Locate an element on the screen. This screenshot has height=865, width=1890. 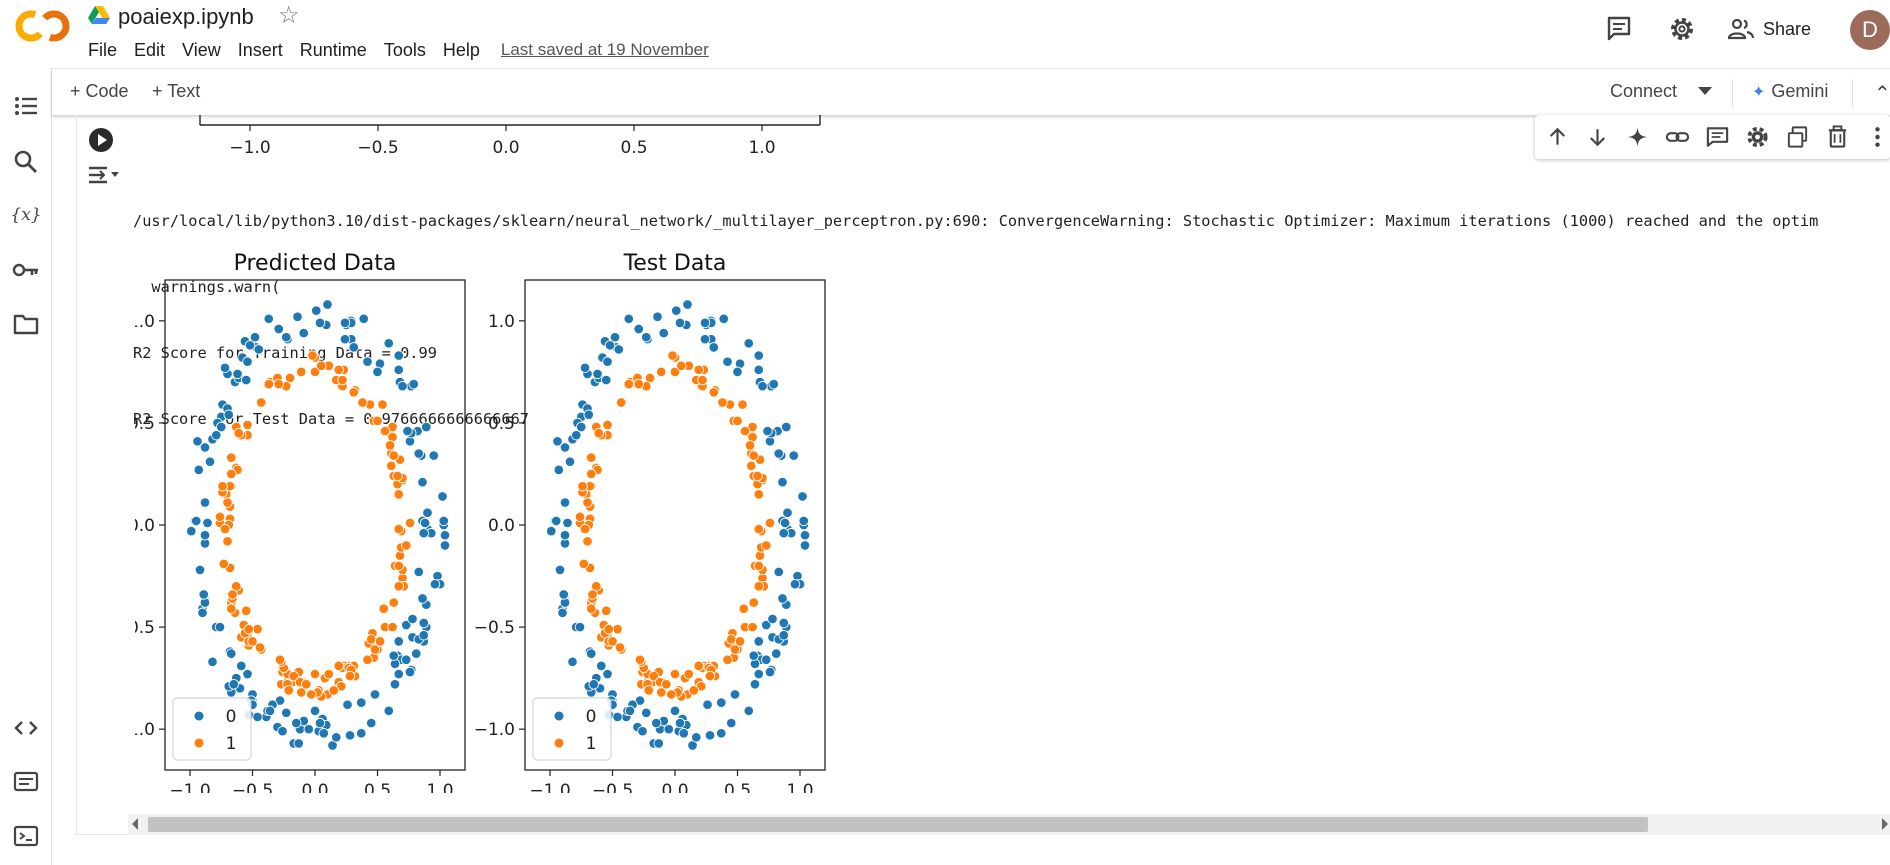
menu-edit: Edit is located at coordinates (150, 50).